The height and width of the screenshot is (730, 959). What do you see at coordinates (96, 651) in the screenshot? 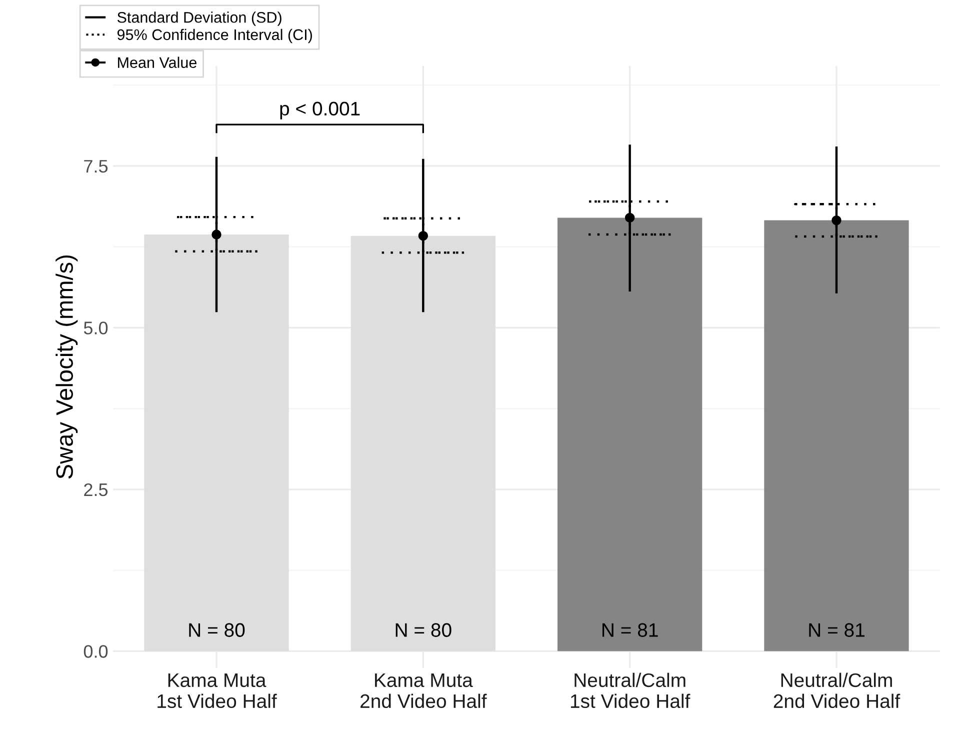
I see `y-tick-label: 0.0` at bounding box center [96, 651].